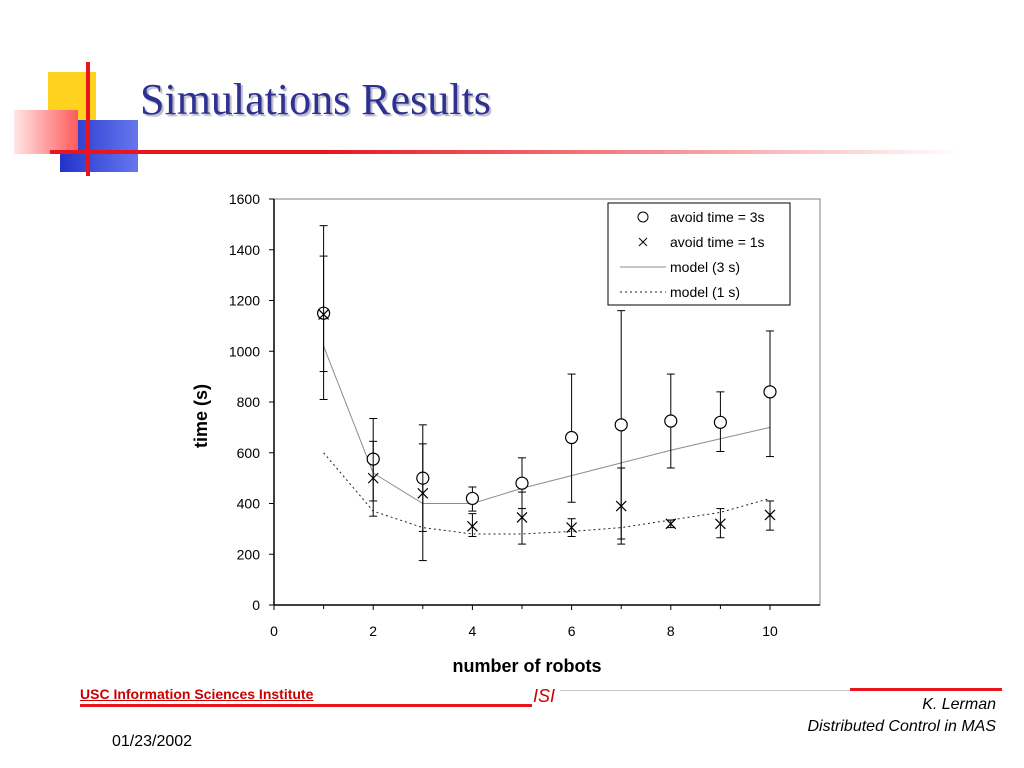  Describe the element at coordinates (249, 453) in the screenshot. I see `y-tick-label: 600` at that location.